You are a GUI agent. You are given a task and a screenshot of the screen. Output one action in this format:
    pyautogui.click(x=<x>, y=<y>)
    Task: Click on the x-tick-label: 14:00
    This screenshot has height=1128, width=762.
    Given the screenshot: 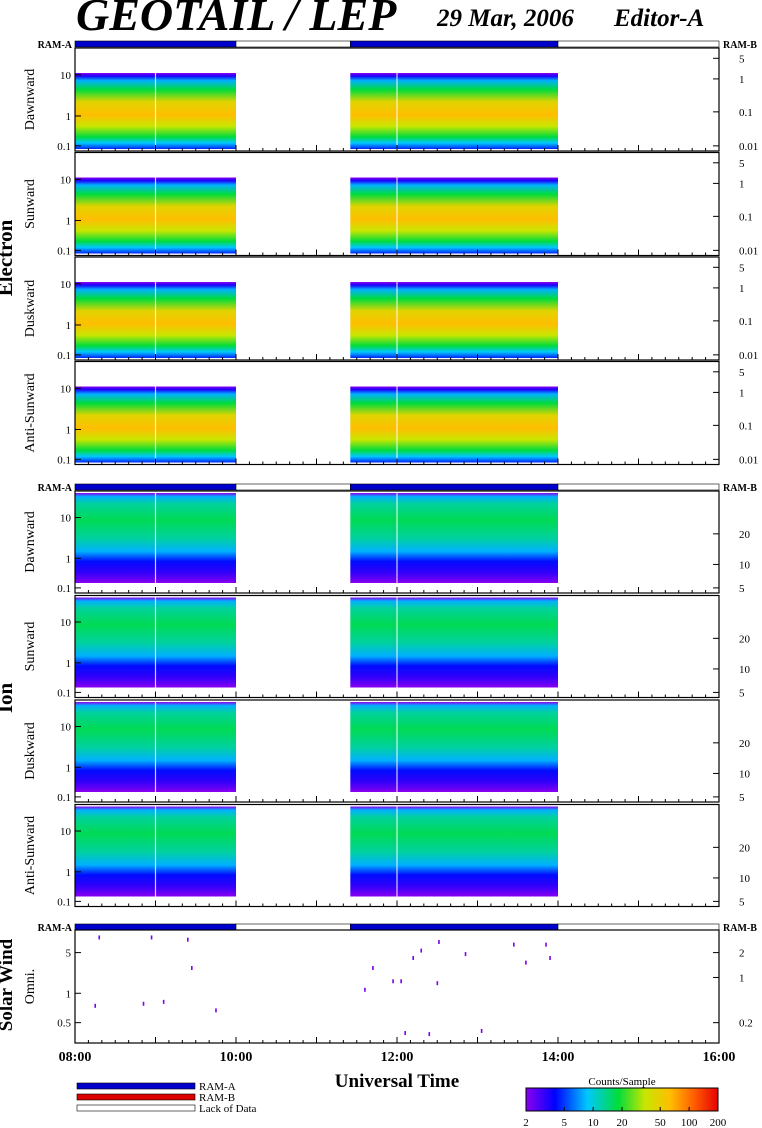 What is the action you would take?
    pyautogui.click(x=558, y=1057)
    